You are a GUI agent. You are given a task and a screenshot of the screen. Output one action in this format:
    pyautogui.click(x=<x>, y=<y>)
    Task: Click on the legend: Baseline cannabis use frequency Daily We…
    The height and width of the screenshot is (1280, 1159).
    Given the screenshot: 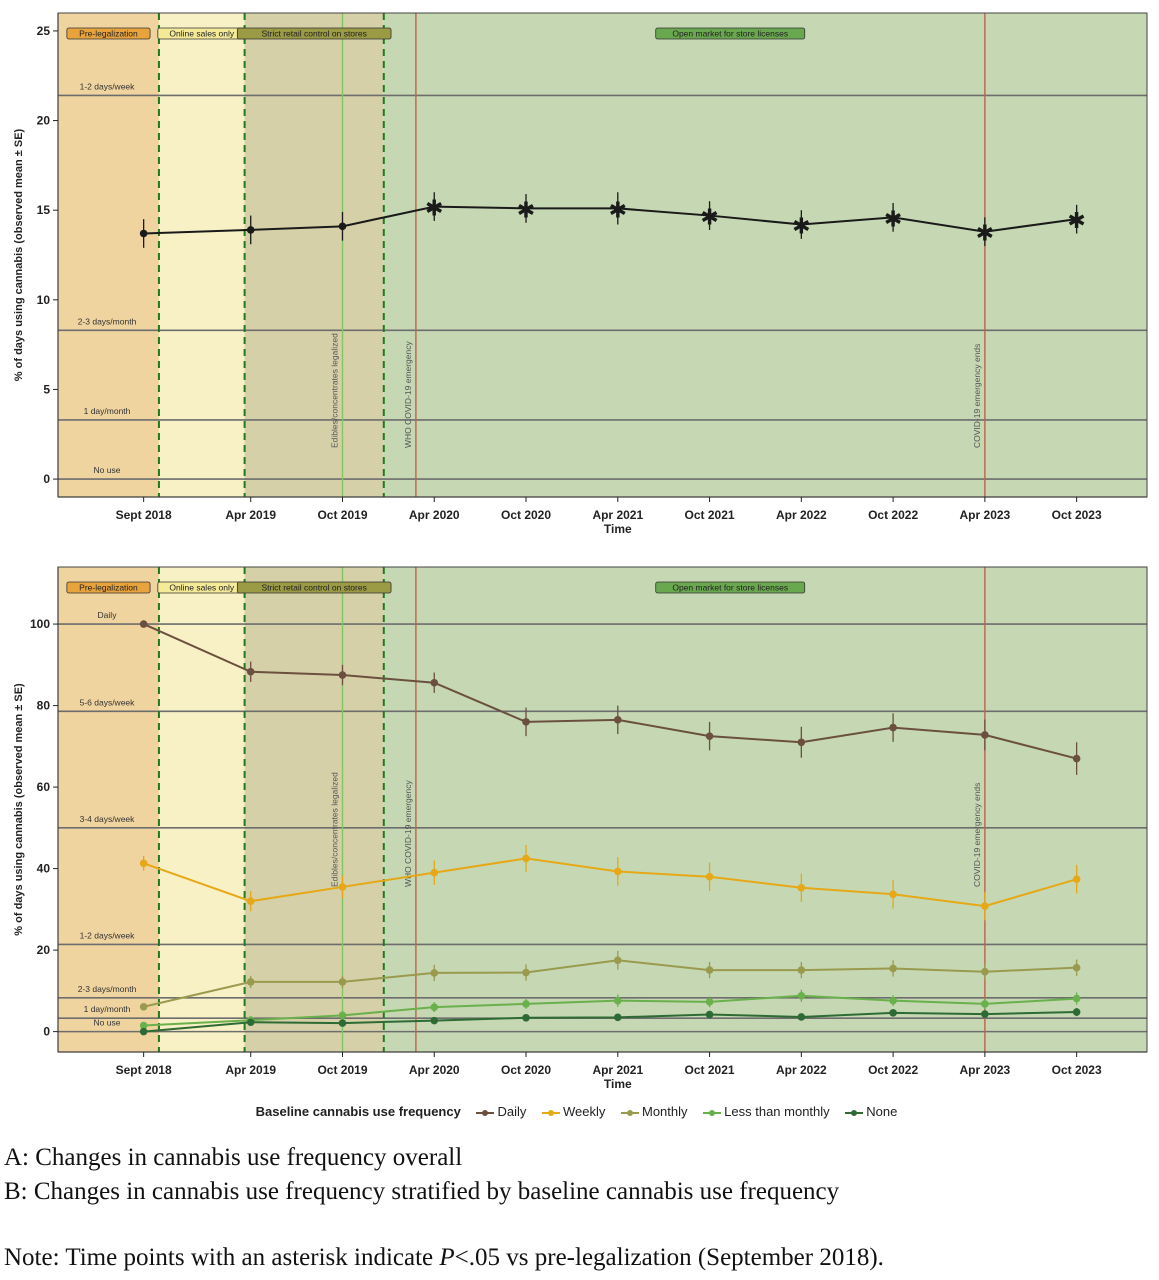 What is the action you would take?
    pyautogui.click(x=579, y=1111)
    